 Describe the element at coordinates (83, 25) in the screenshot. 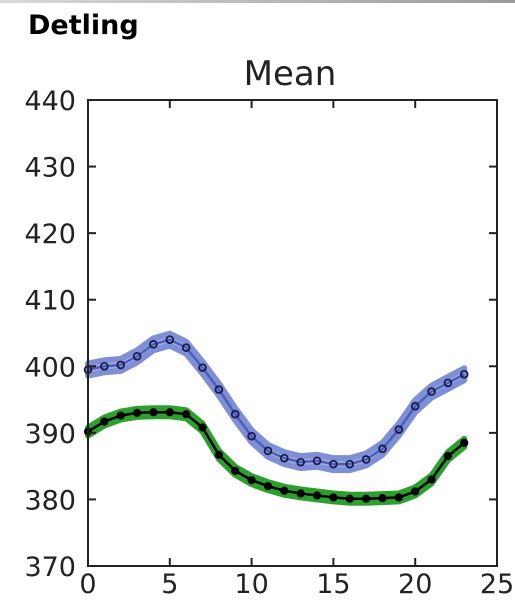

I see `panel-label: Detling` at that location.